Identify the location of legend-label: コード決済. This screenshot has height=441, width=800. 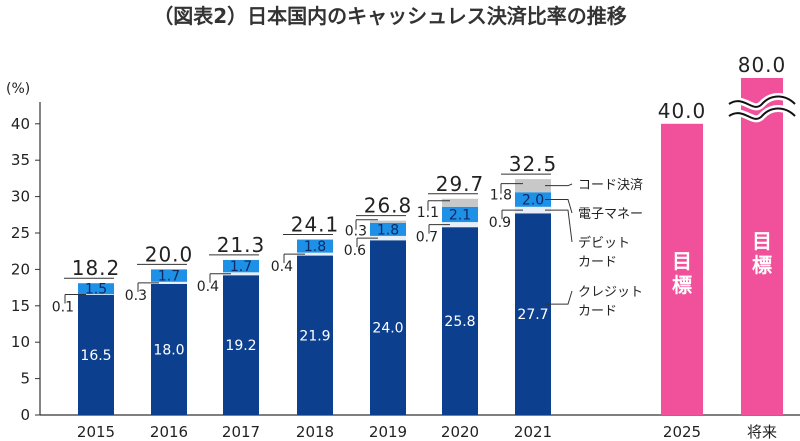
(610, 185).